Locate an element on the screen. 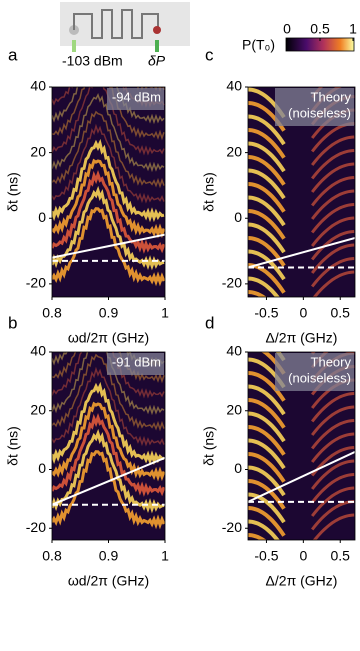  colorbar-tick-label: 0 is located at coordinates (287, 29).